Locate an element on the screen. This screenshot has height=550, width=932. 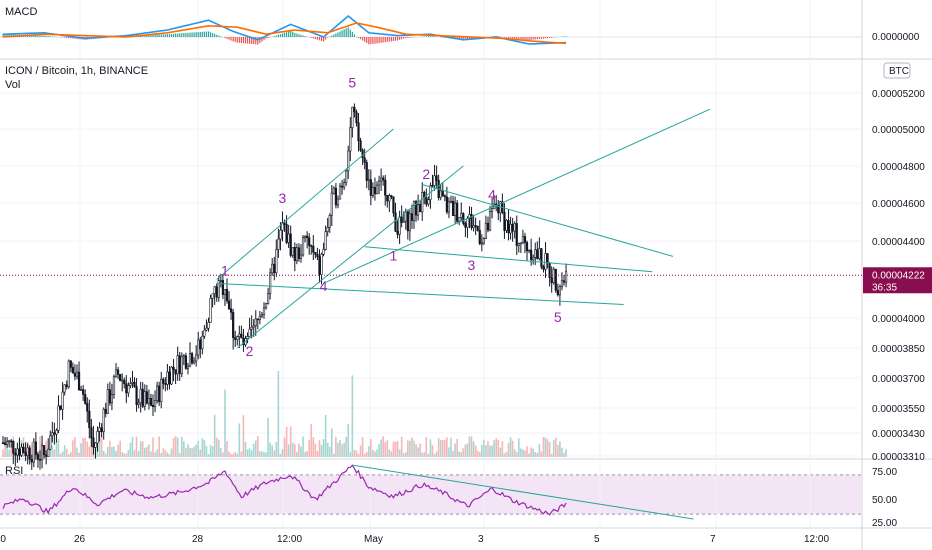
trendline is located at coordinates (508, 259).